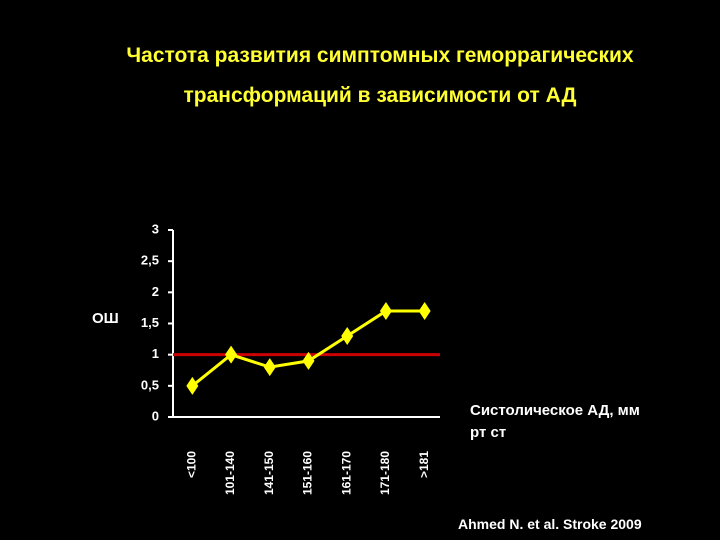 The image size is (720, 540). Describe the element at coordinates (150, 384) in the screenshot. I see `y-tick-label: 0,5` at that location.